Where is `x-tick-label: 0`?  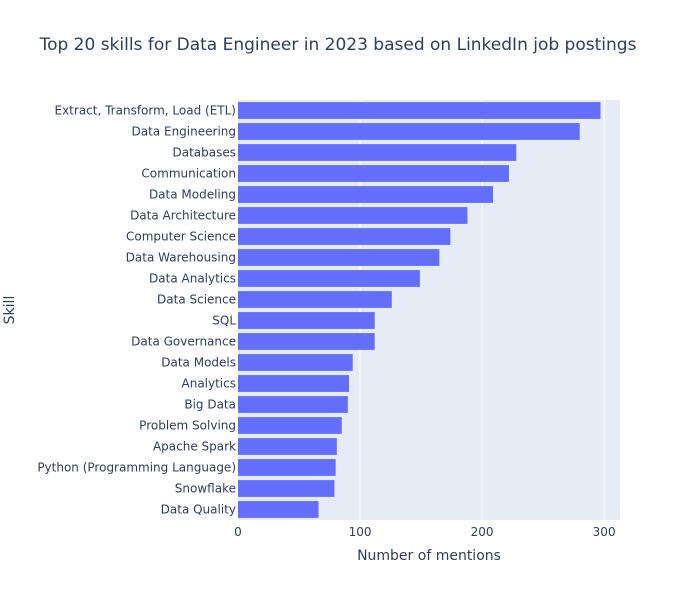
x-tick-label: 0 is located at coordinates (238, 532).